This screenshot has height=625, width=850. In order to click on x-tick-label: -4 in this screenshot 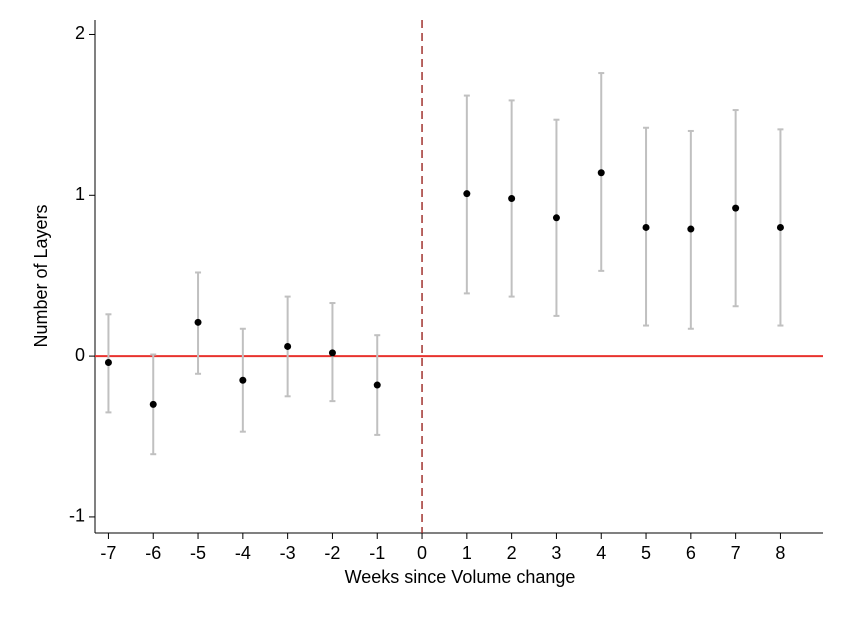, I will do `click(243, 553)`.